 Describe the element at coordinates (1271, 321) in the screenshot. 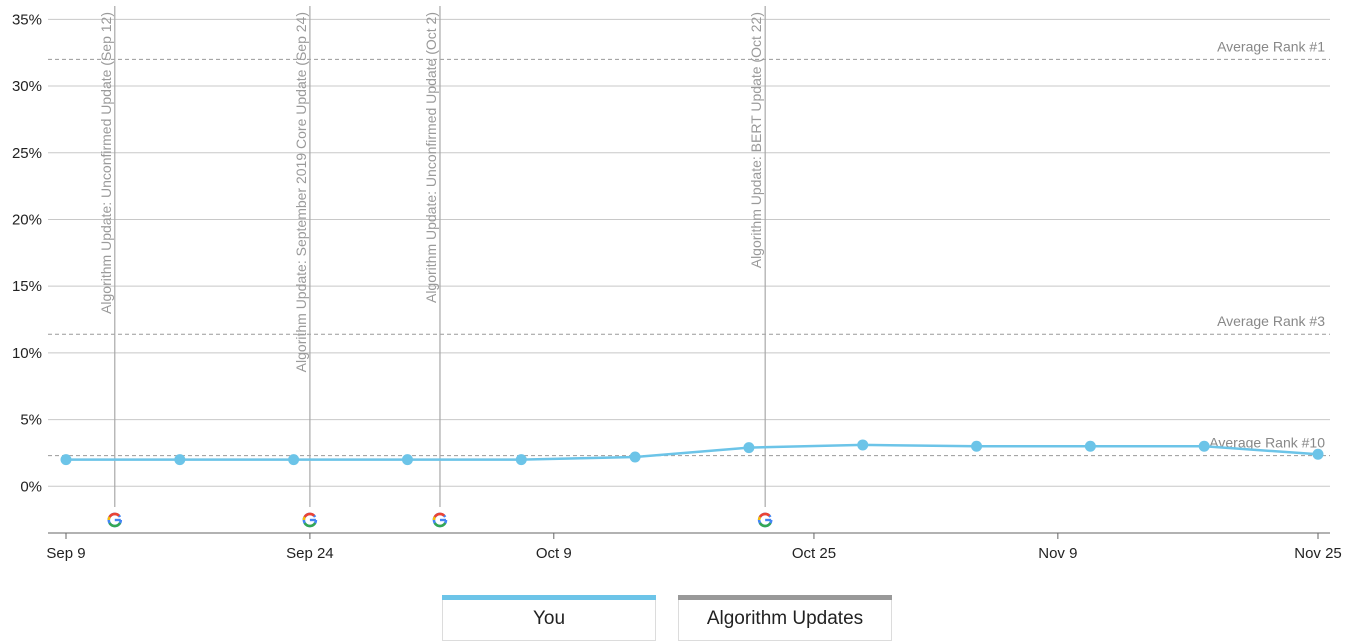

I see `reference-line-label: Average Rank #3` at that location.